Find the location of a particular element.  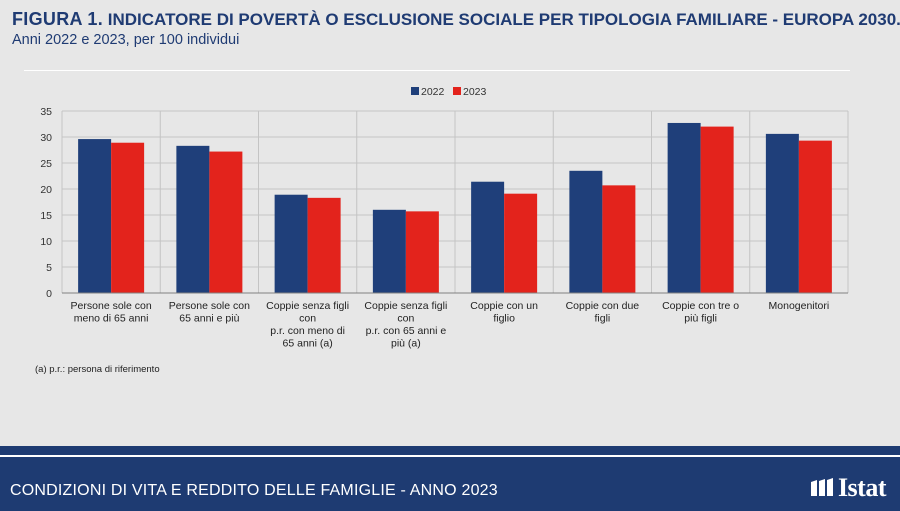

legend-swatch-2022 is located at coordinates (415, 91).